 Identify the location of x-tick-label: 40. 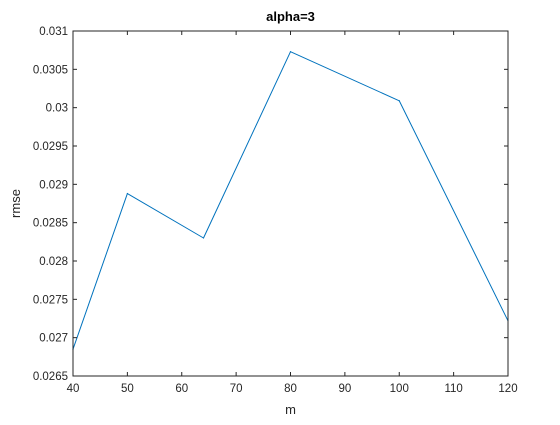
(73, 389).